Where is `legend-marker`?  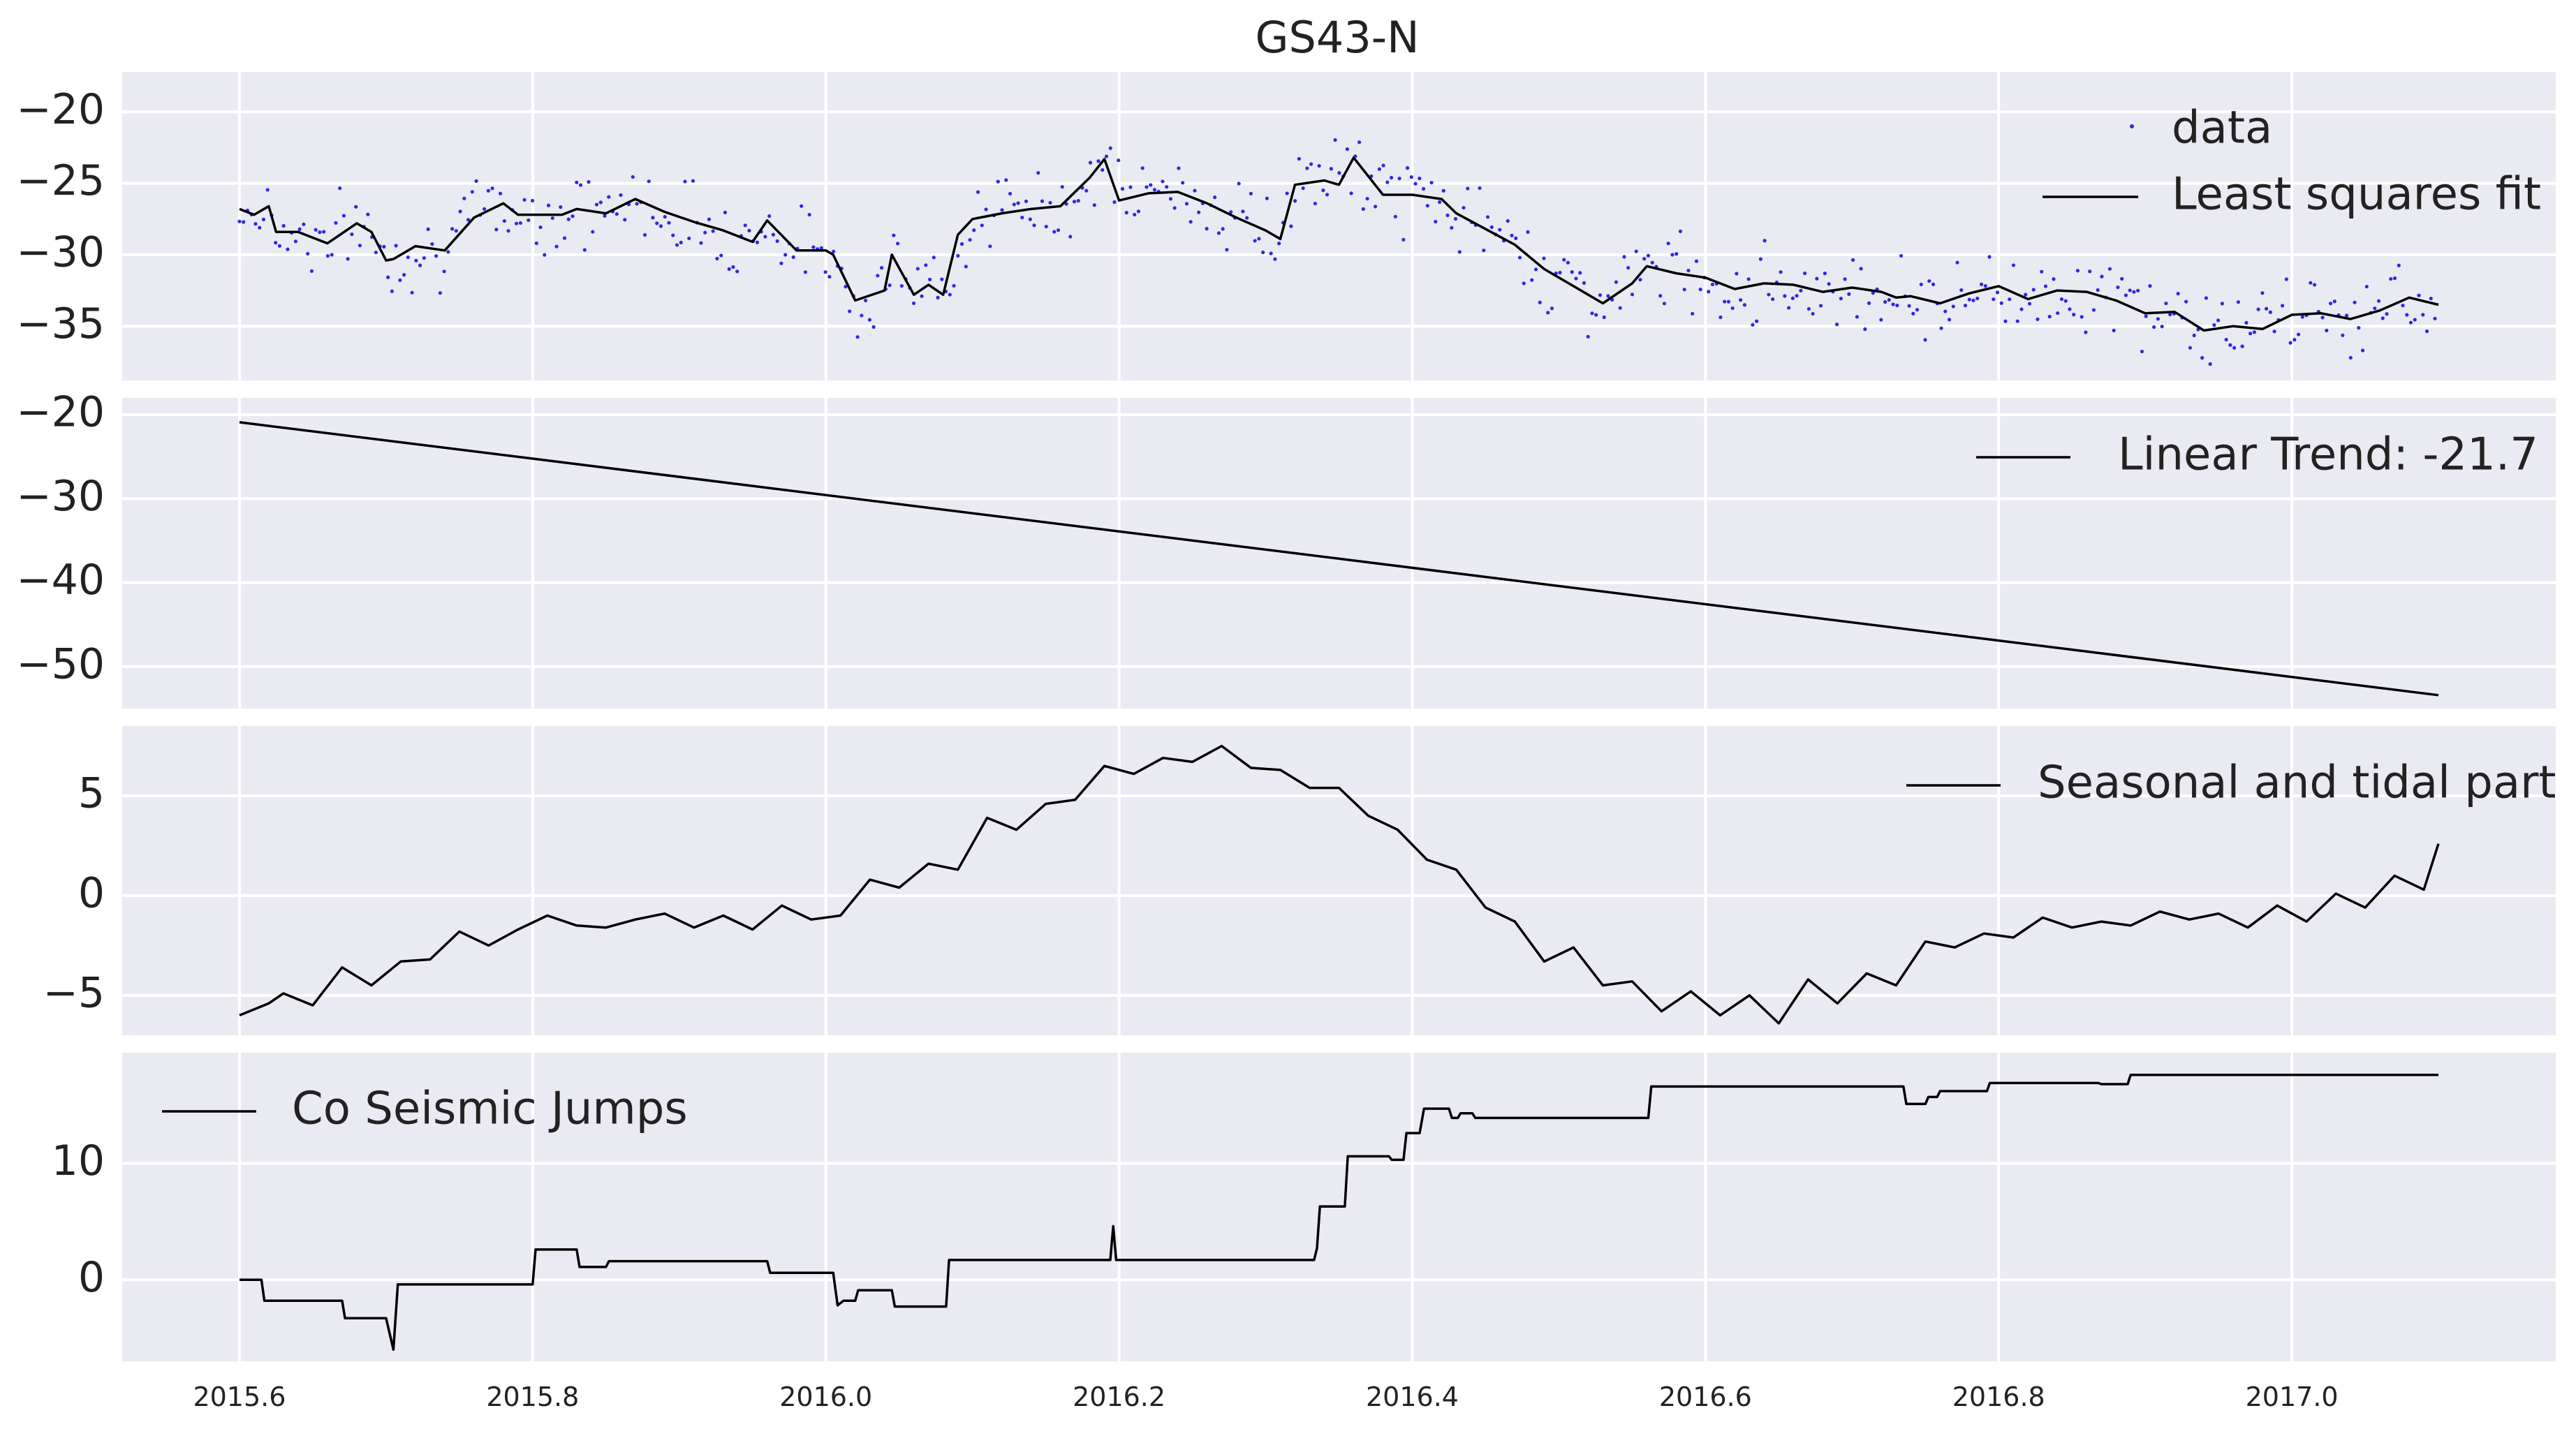 legend-marker is located at coordinates (2132, 126).